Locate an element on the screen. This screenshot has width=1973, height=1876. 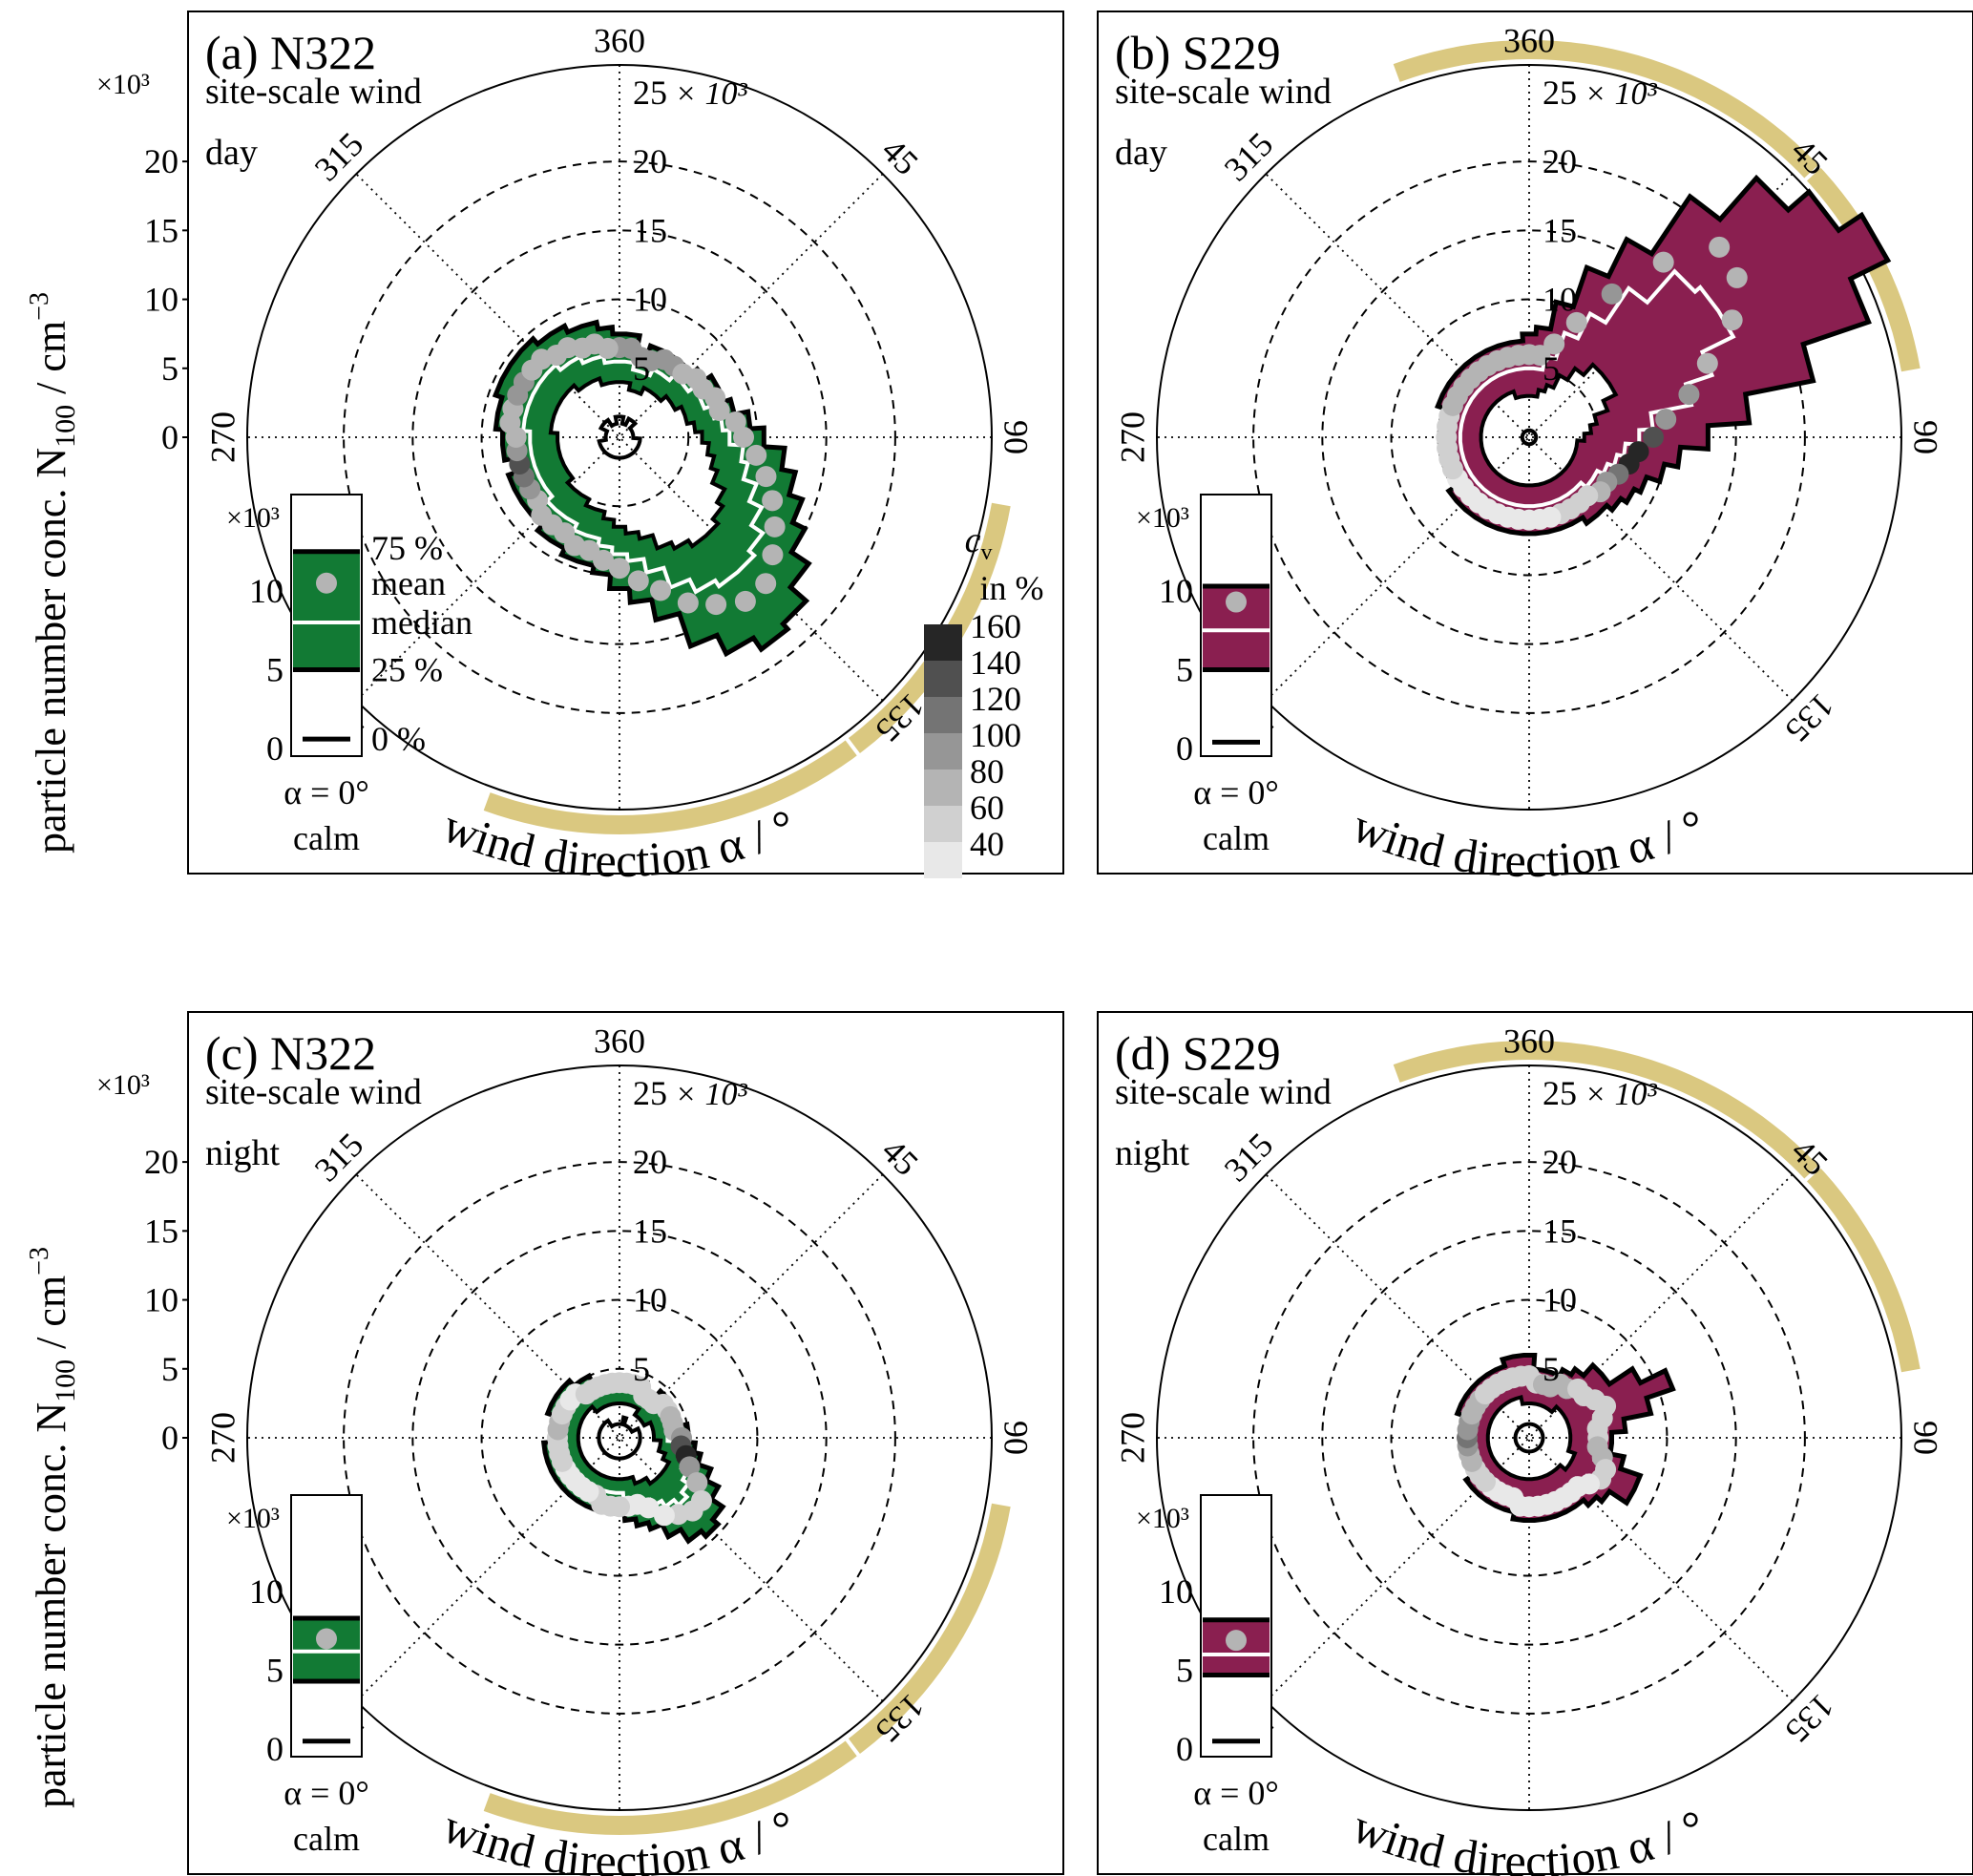
legend-mean: mean is located at coordinates (408, 583).